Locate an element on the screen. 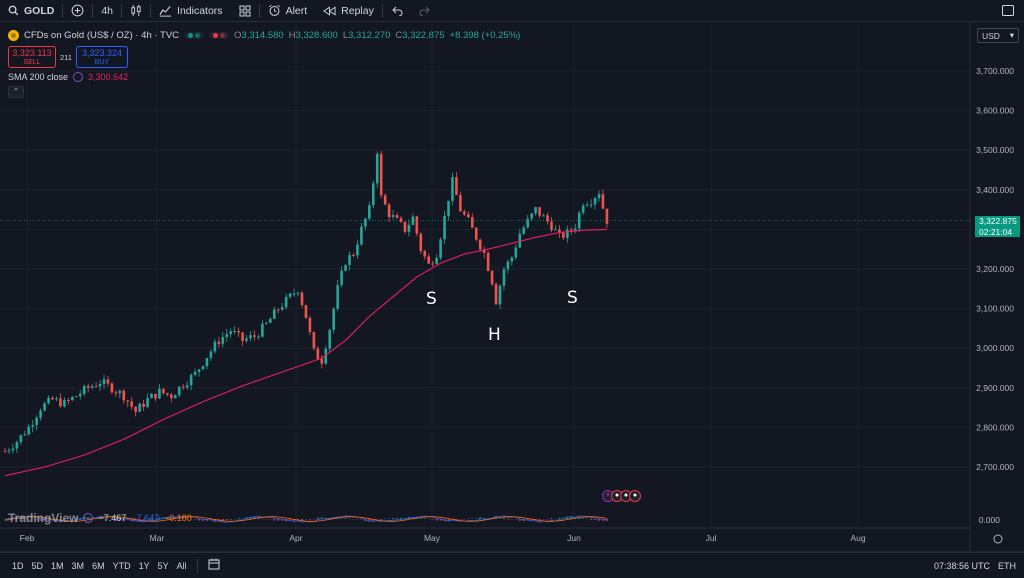 Image resolution: width=1024 pixels, height=578 pixels. currency-select: USD ▾ is located at coordinates (998, 35).